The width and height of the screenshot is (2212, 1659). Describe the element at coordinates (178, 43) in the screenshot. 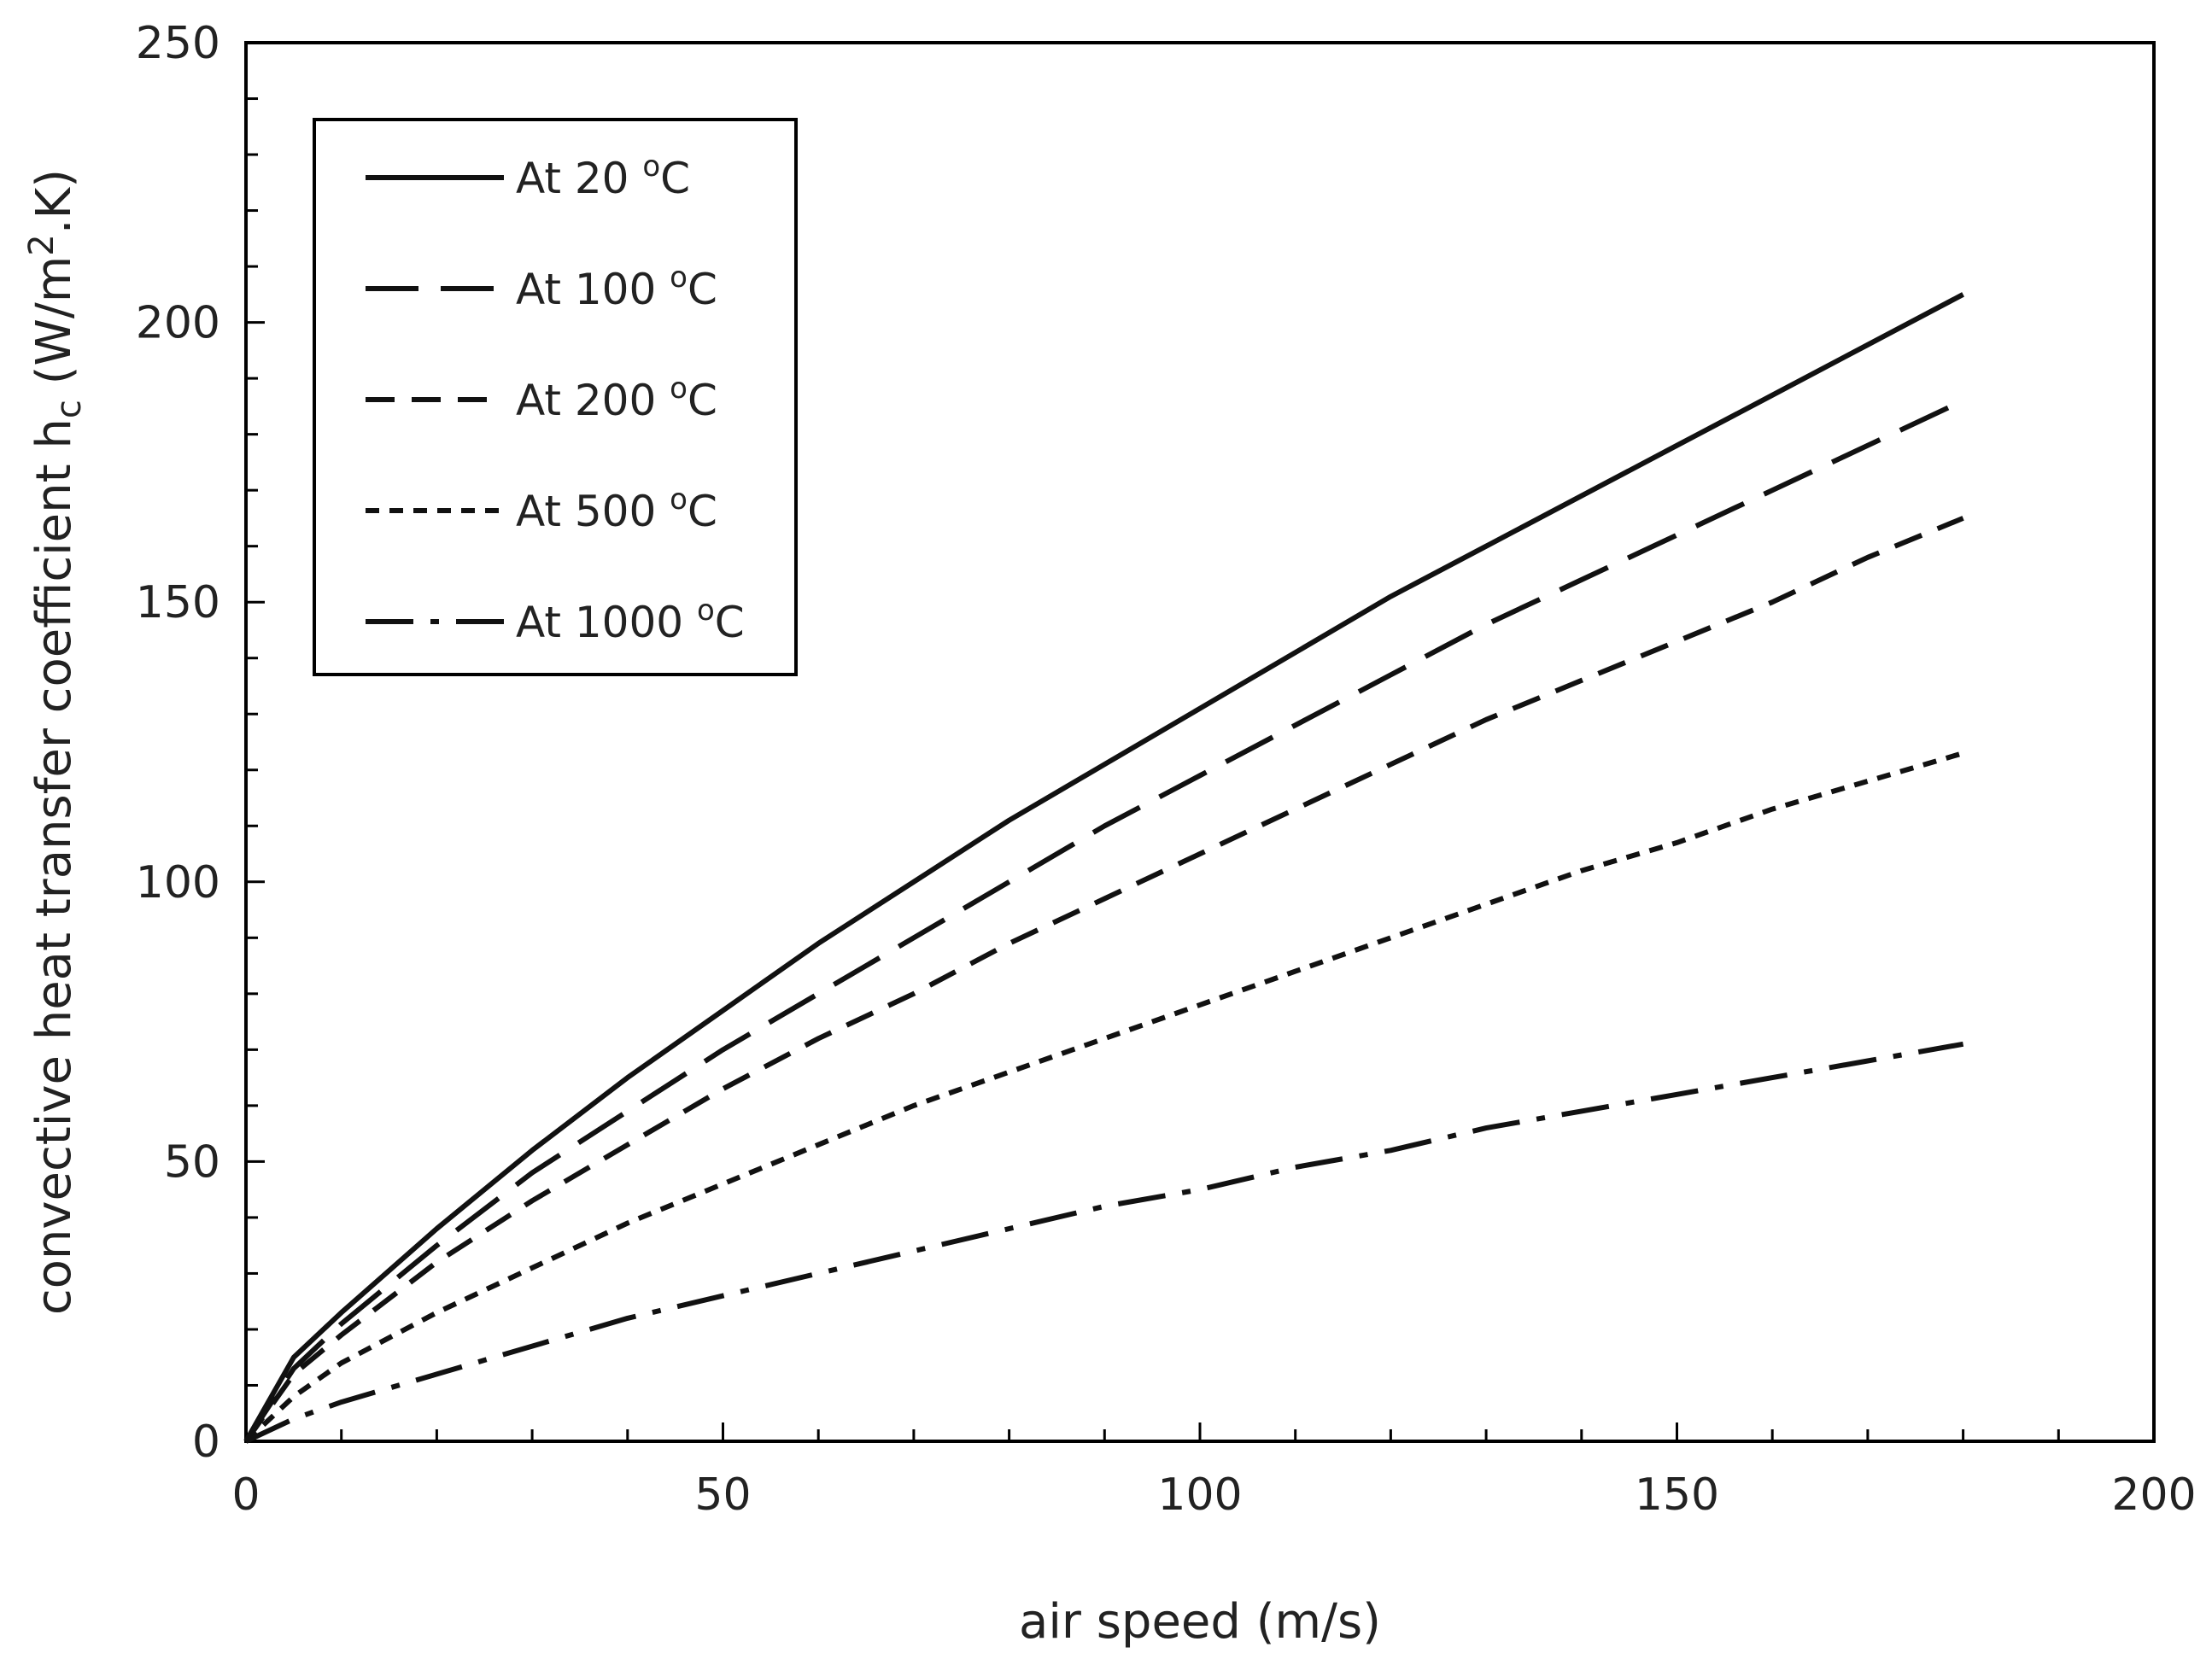

I see `y-tick-label: 250` at that location.